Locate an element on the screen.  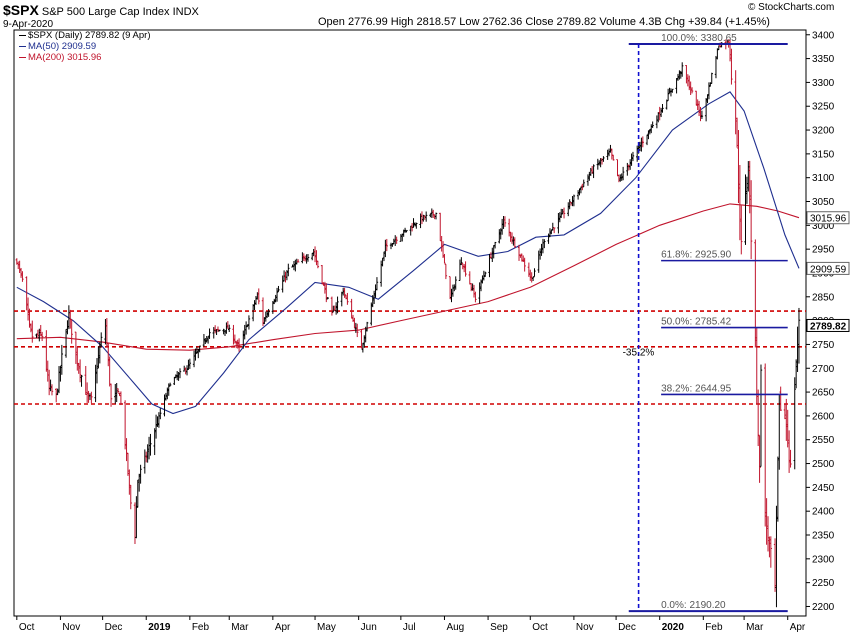
legend-ma50-label: MA(50) 2909.59 is located at coordinates (62, 46).